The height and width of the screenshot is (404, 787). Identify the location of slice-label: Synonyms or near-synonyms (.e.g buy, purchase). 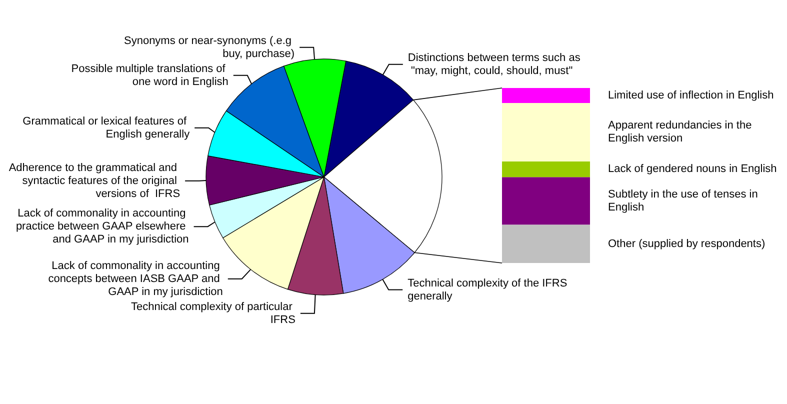
(209, 47).